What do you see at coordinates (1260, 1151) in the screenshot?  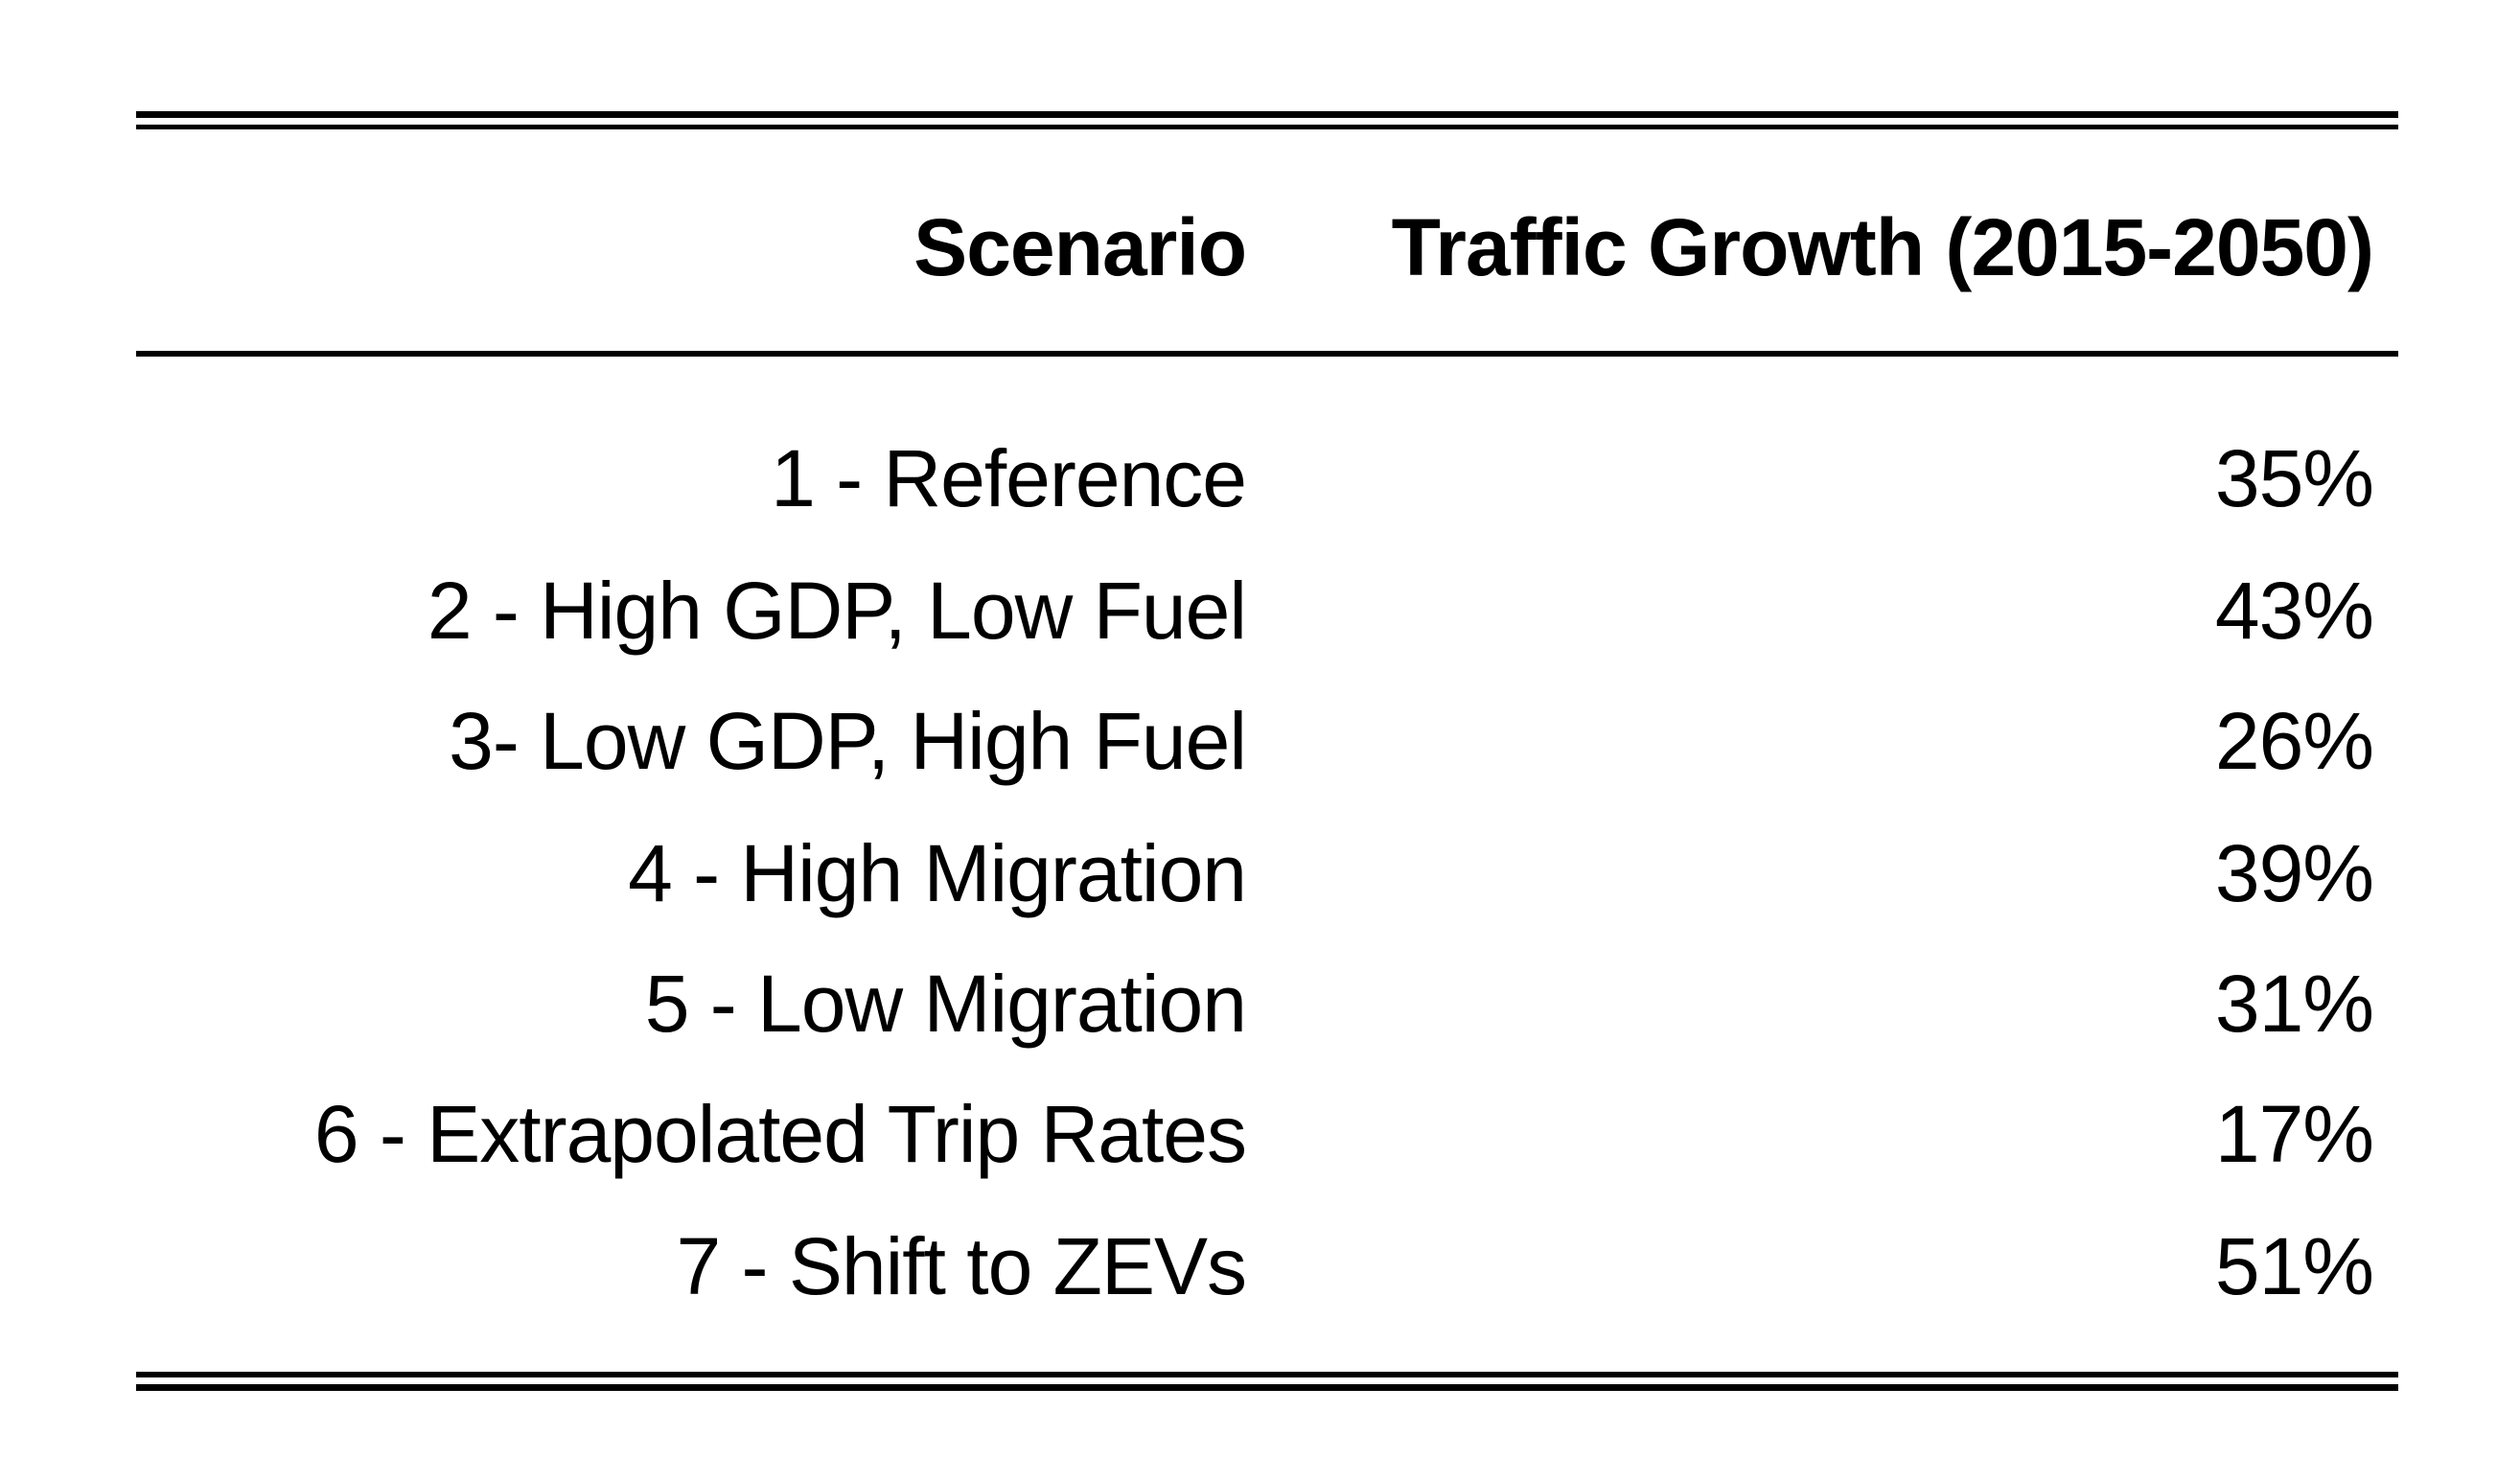 I see `table-row: 6 - Extrapolated Trip Rates 17%` at bounding box center [1260, 1151].